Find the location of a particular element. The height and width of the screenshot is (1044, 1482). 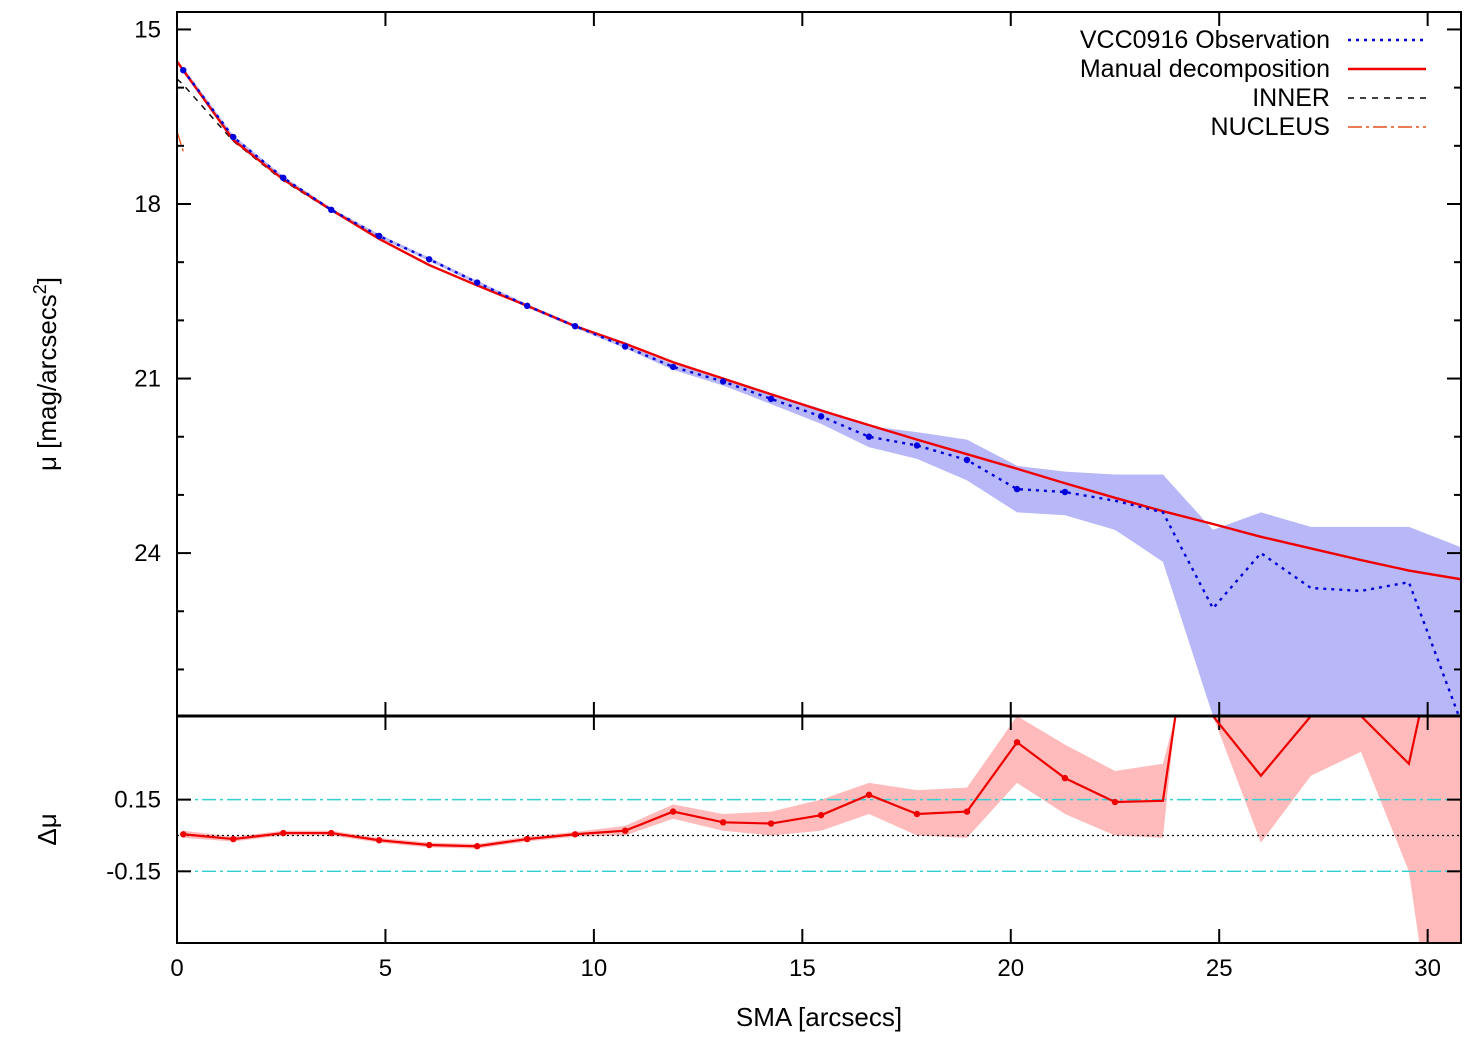

legend-label: INNER is located at coordinates (1291, 98).